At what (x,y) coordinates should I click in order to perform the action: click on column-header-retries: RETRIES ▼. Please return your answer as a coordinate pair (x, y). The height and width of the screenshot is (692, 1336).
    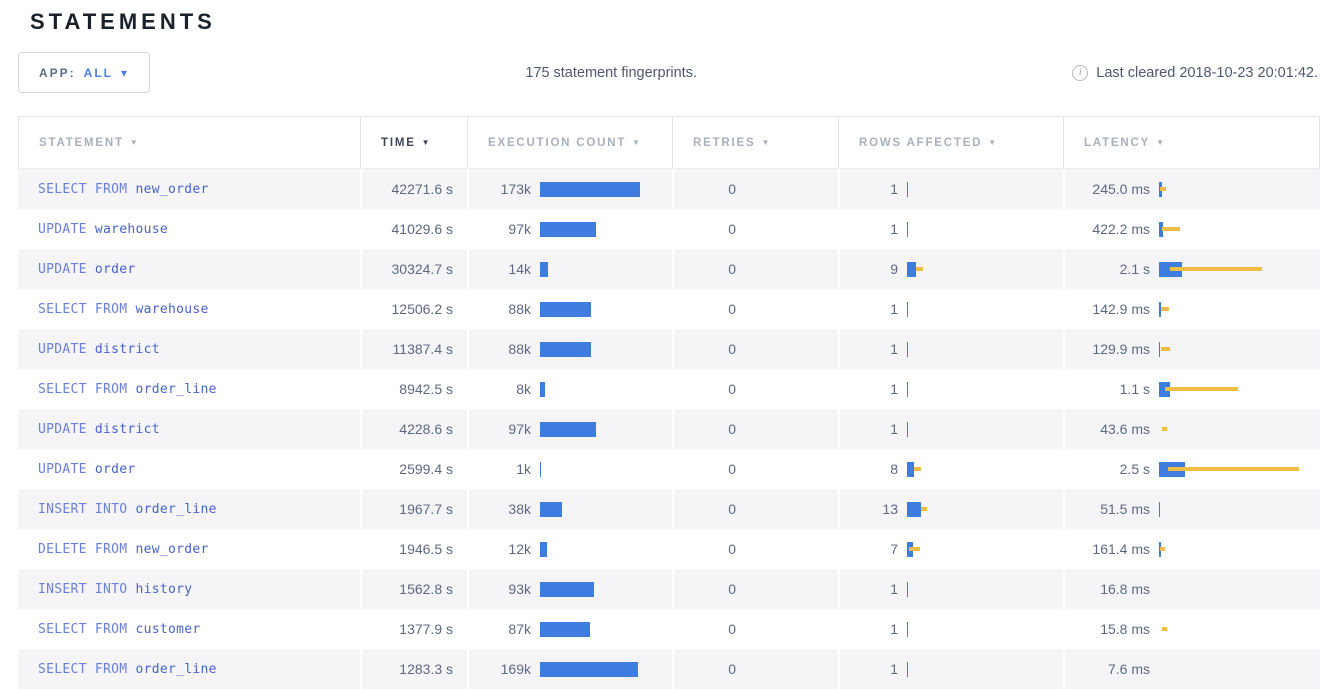
    Looking at the image, I should click on (755, 142).